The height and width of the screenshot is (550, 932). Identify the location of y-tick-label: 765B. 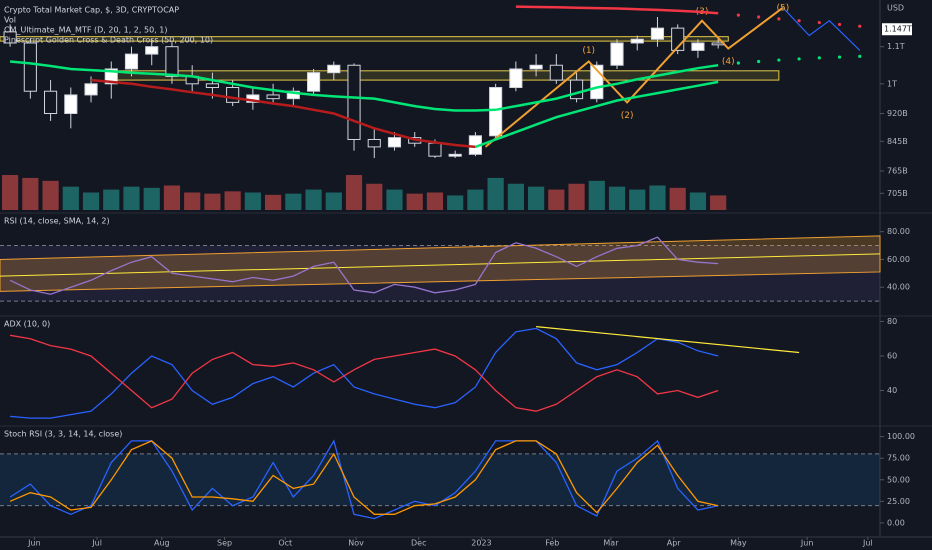
(897, 171).